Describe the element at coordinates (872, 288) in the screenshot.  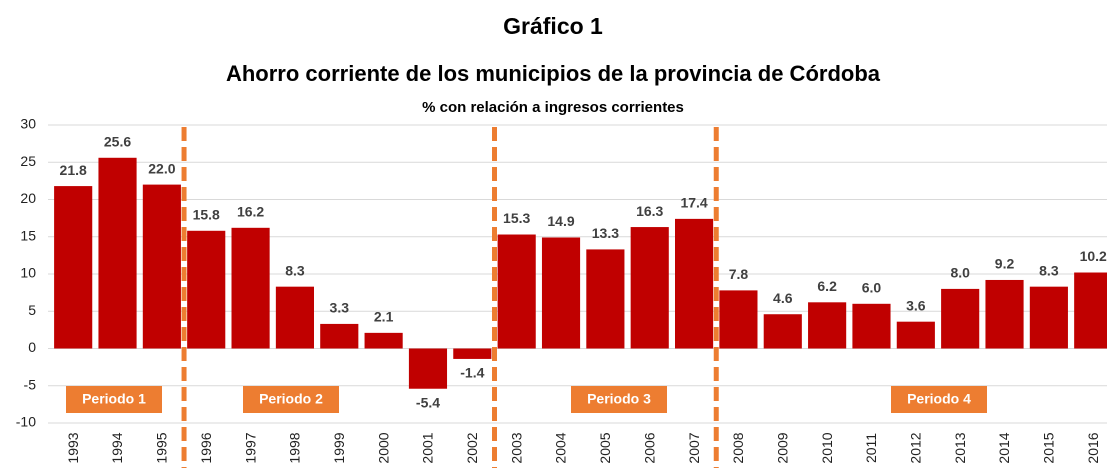
I see `data-label: 6.0` at that location.